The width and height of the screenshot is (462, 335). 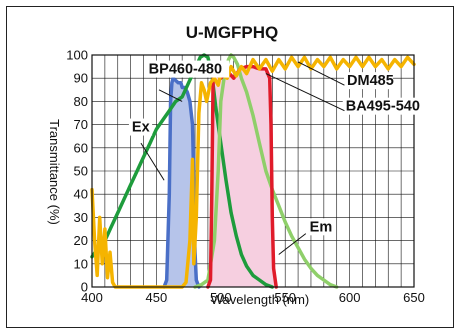 I want to click on y-tick-label: 90, so click(x=81, y=78).